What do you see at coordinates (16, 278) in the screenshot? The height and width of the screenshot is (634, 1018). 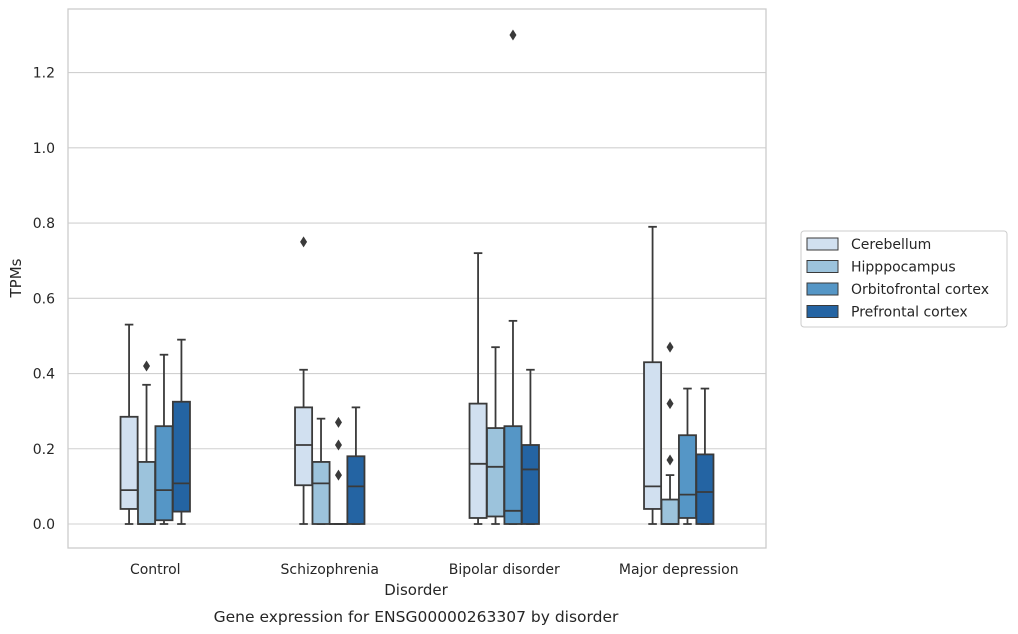 I see `y-axis-label: TPMs` at bounding box center [16, 278].